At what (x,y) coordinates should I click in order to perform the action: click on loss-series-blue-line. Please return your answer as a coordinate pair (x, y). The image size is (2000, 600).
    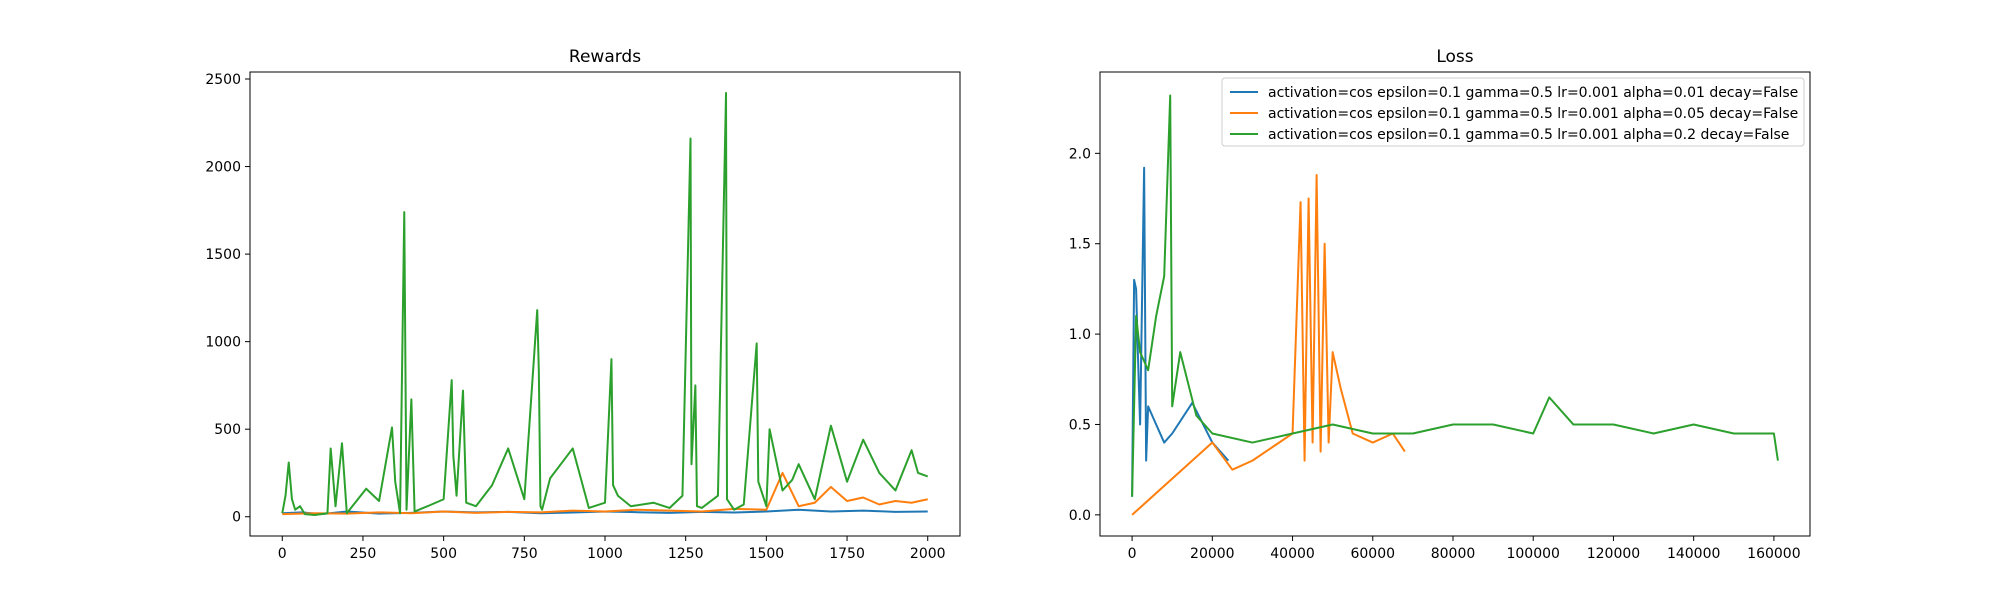
    Looking at the image, I should click on (1180, 331).